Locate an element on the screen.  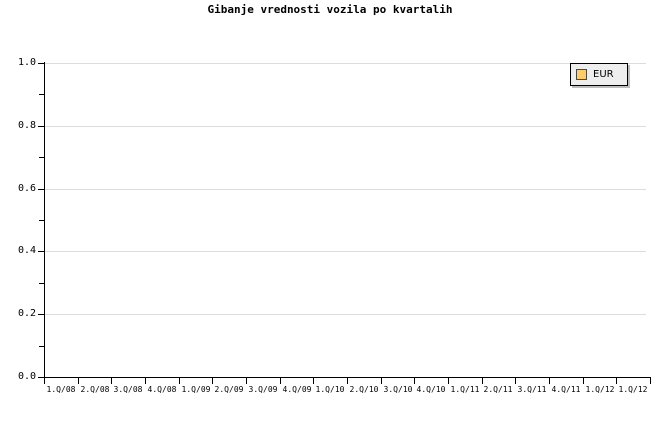
y-axis-tick-label: 0.8 is located at coordinates (26, 125).